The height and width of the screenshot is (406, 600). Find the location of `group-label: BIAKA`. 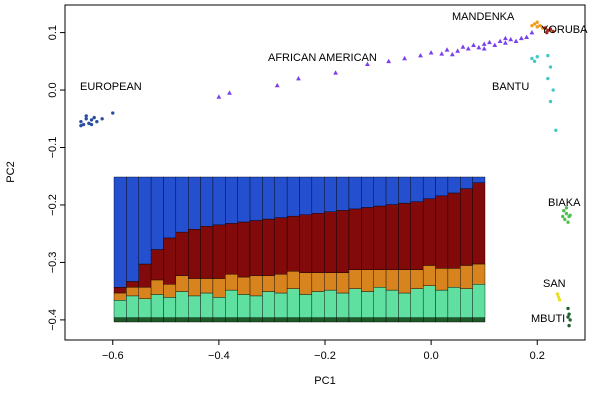

group-label: BIAKA is located at coordinates (564, 203).